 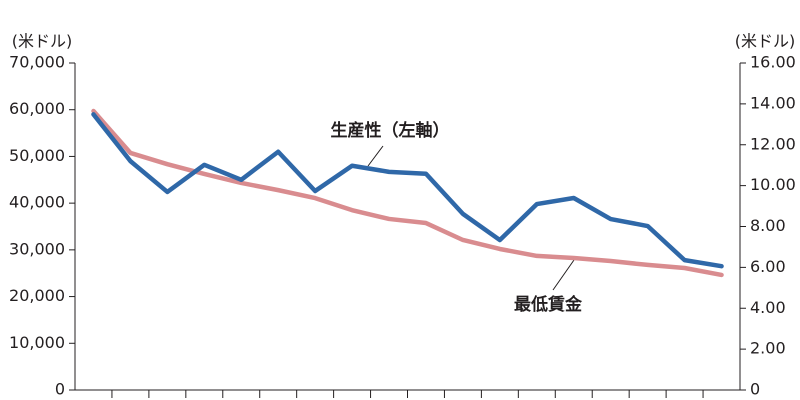 What do you see at coordinates (37, 342) in the screenshot?
I see `y-tick-label: 10,000` at bounding box center [37, 342].